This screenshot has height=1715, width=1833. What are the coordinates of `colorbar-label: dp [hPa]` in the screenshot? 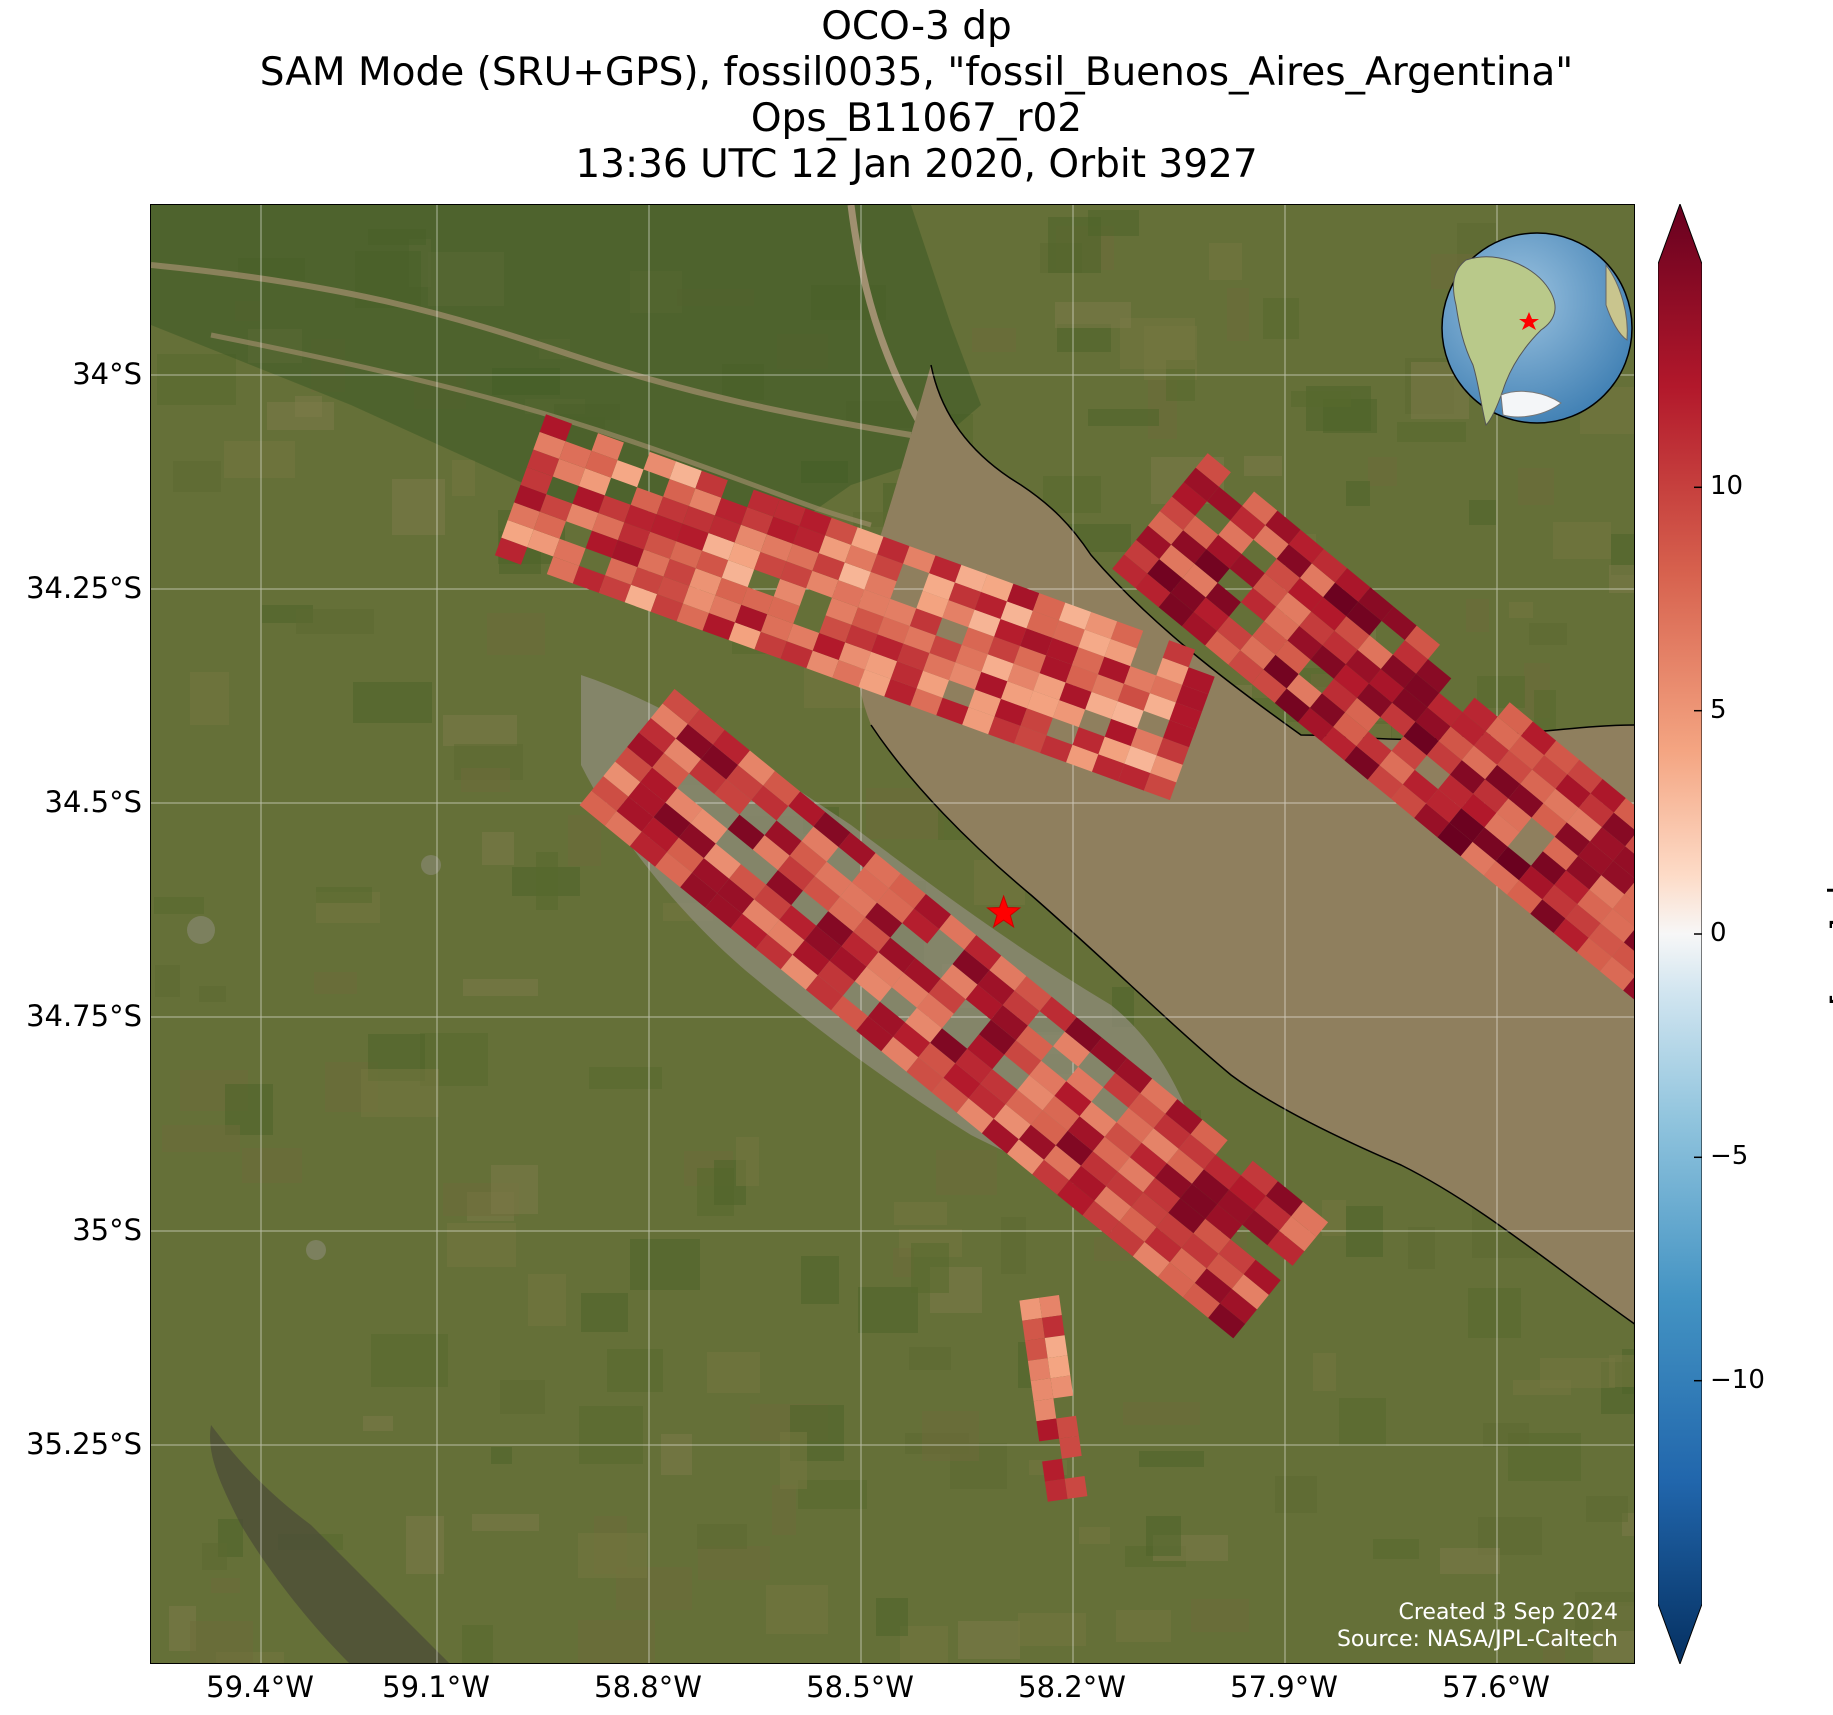 It's located at (1829, 935).